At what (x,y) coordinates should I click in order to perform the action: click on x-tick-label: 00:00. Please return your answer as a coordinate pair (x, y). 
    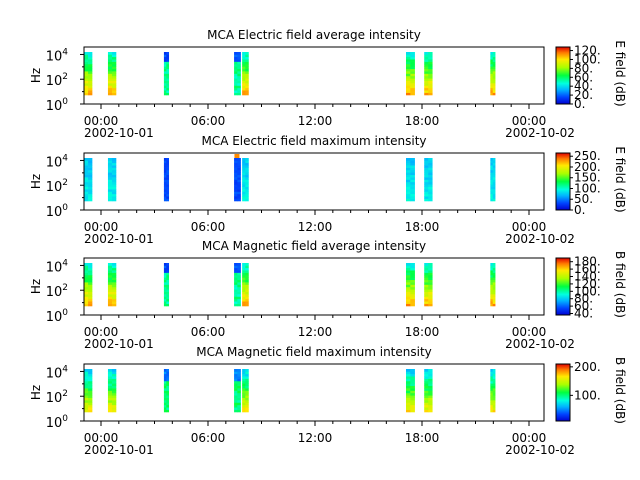
    Looking at the image, I should click on (101, 438).